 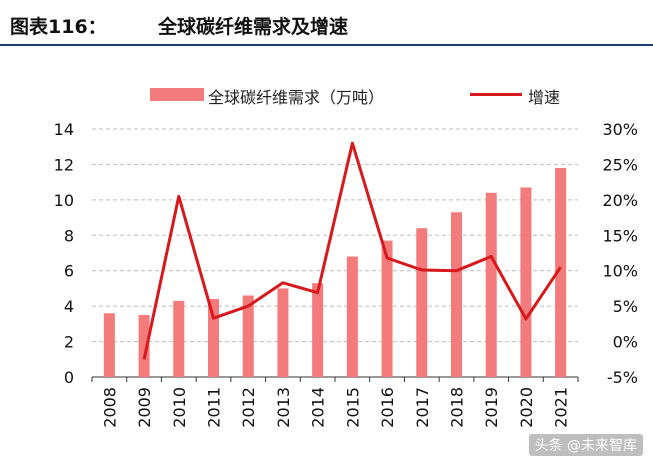 I want to click on left-tick-label: 2, so click(x=69, y=342).